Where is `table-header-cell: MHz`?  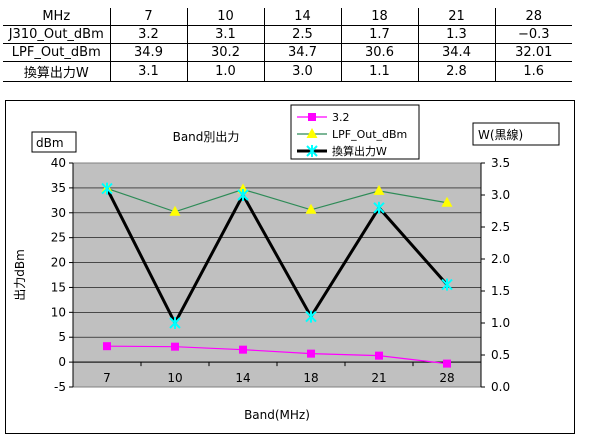
table-header-cell: MHz is located at coordinates (57, 17).